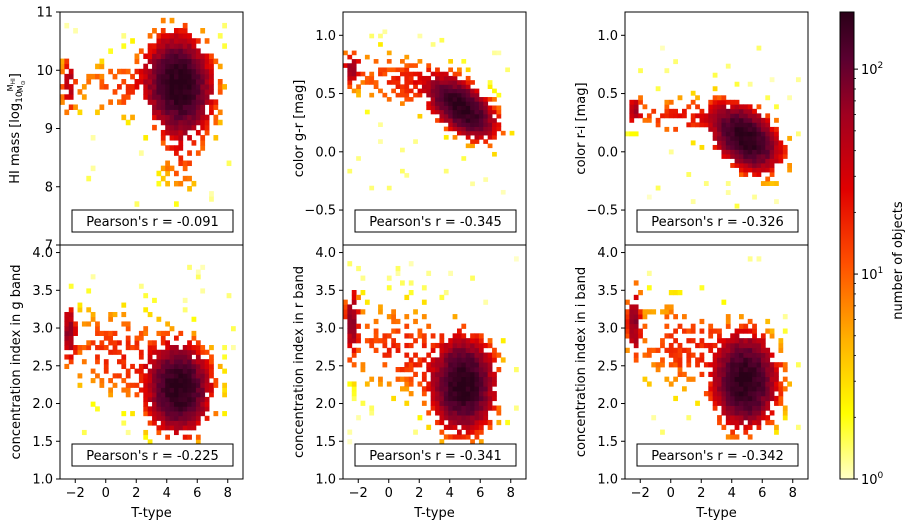  Describe the element at coordinates (717, 221) in the screenshot. I see `pearson-box` at that location.